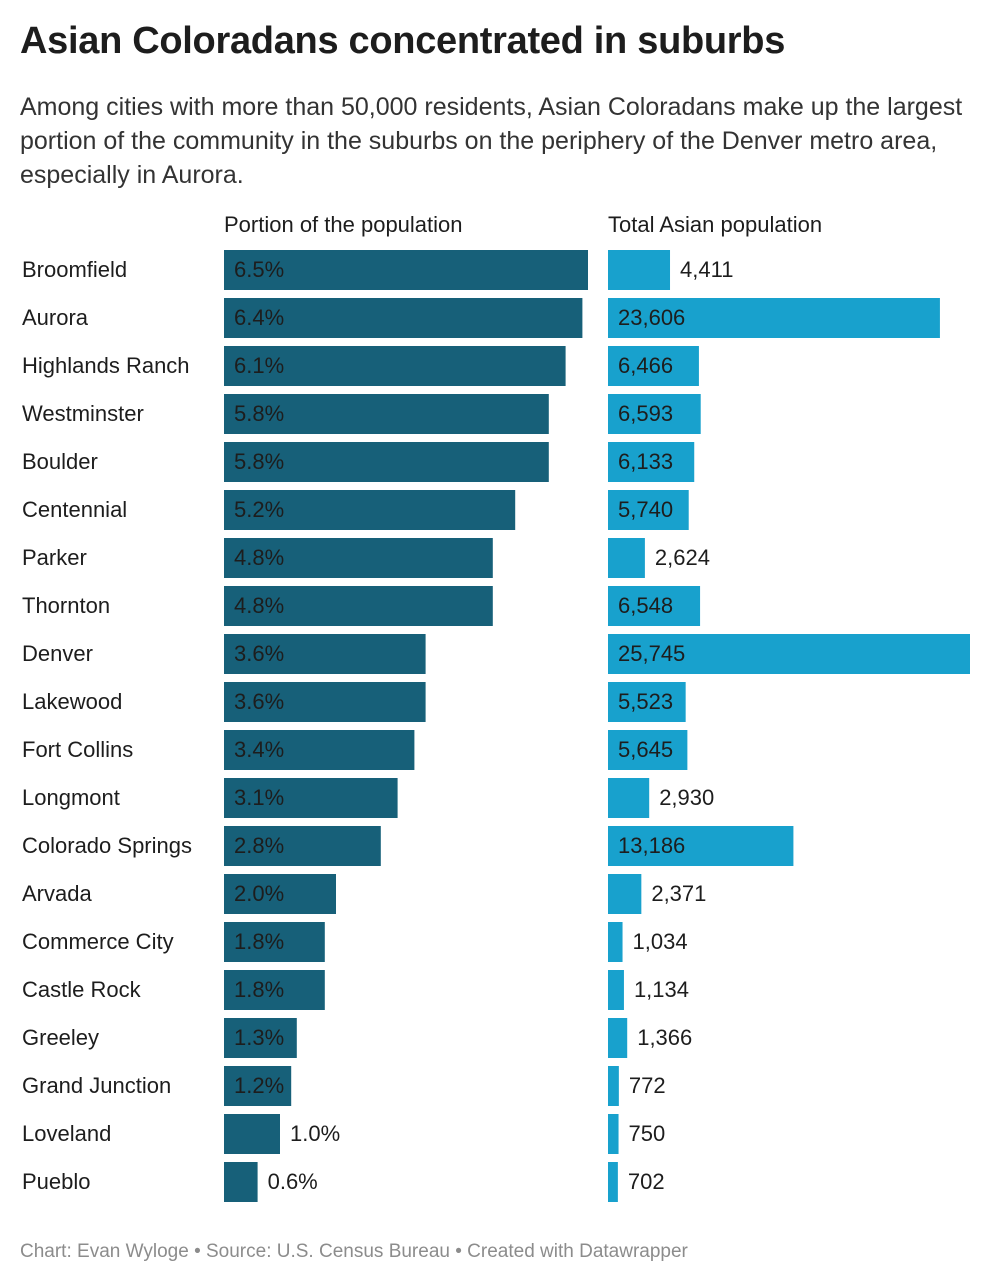 The image size is (1000, 1288). Describe the element at coordinates (96, 1085) in the screenshot. I see `category-label: Grand Junction` at that location.